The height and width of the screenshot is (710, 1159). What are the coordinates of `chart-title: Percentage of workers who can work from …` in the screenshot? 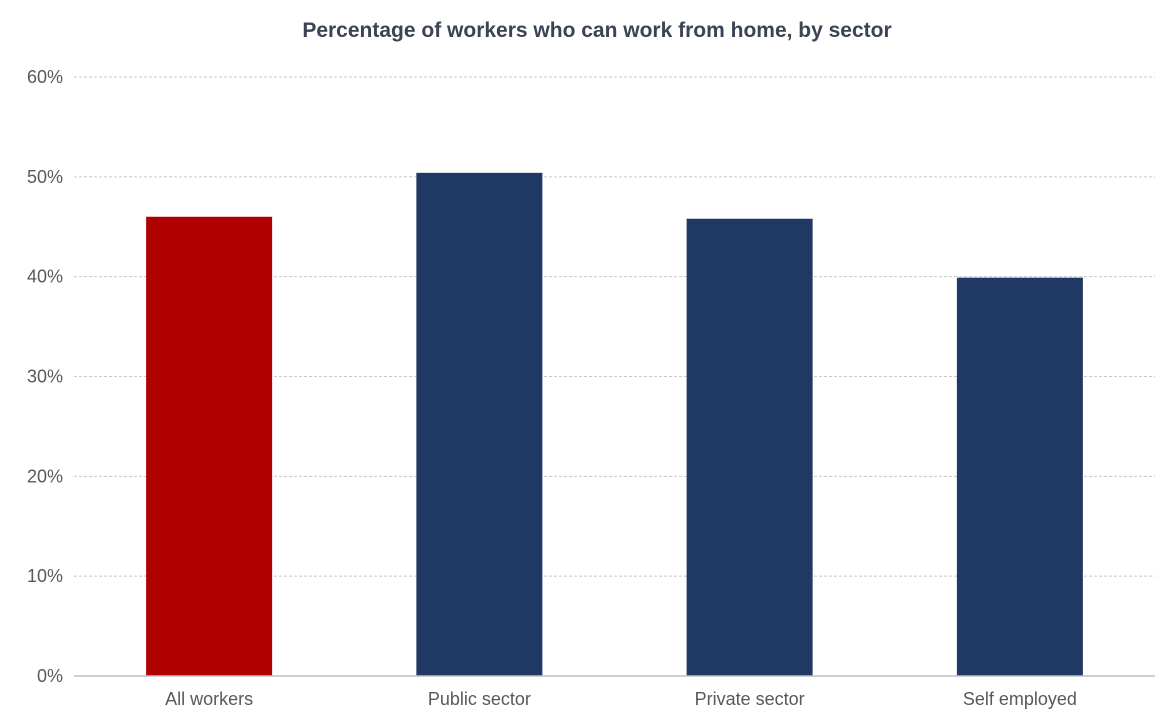 It's located at (597, 30).